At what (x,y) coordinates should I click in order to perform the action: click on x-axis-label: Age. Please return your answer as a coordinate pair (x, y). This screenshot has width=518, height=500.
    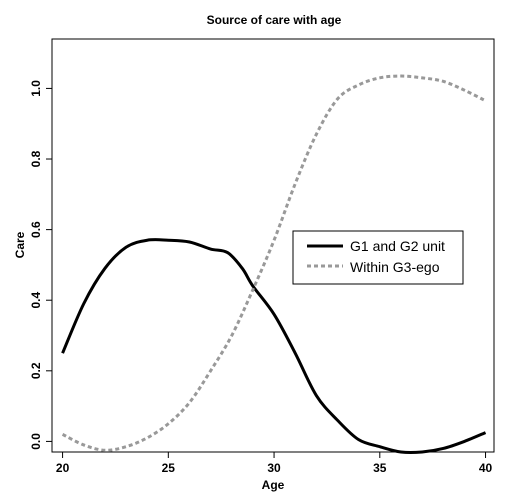
    Looking at the image, I should click on (273, 485).